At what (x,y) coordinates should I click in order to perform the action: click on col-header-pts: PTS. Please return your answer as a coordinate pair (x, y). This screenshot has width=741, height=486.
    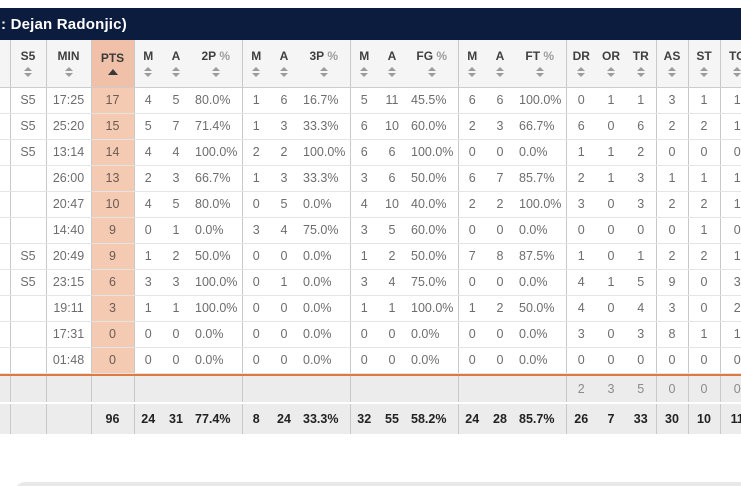
    Looking at the image, I should click on (112, 64).